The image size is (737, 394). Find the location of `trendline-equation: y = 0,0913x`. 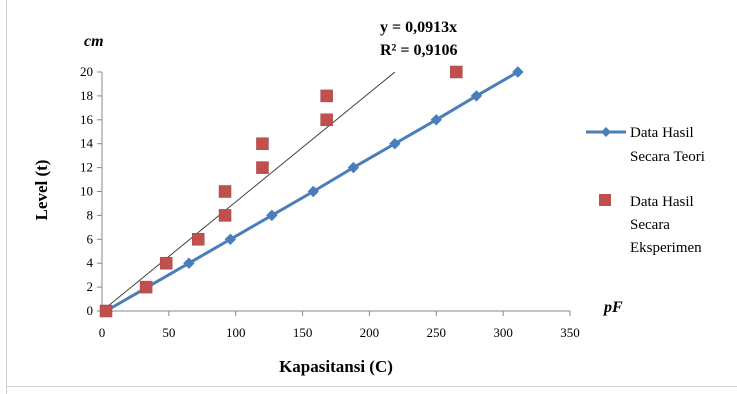

trendline-equation: y = 0,0913x is located at coordinates (418, 27).